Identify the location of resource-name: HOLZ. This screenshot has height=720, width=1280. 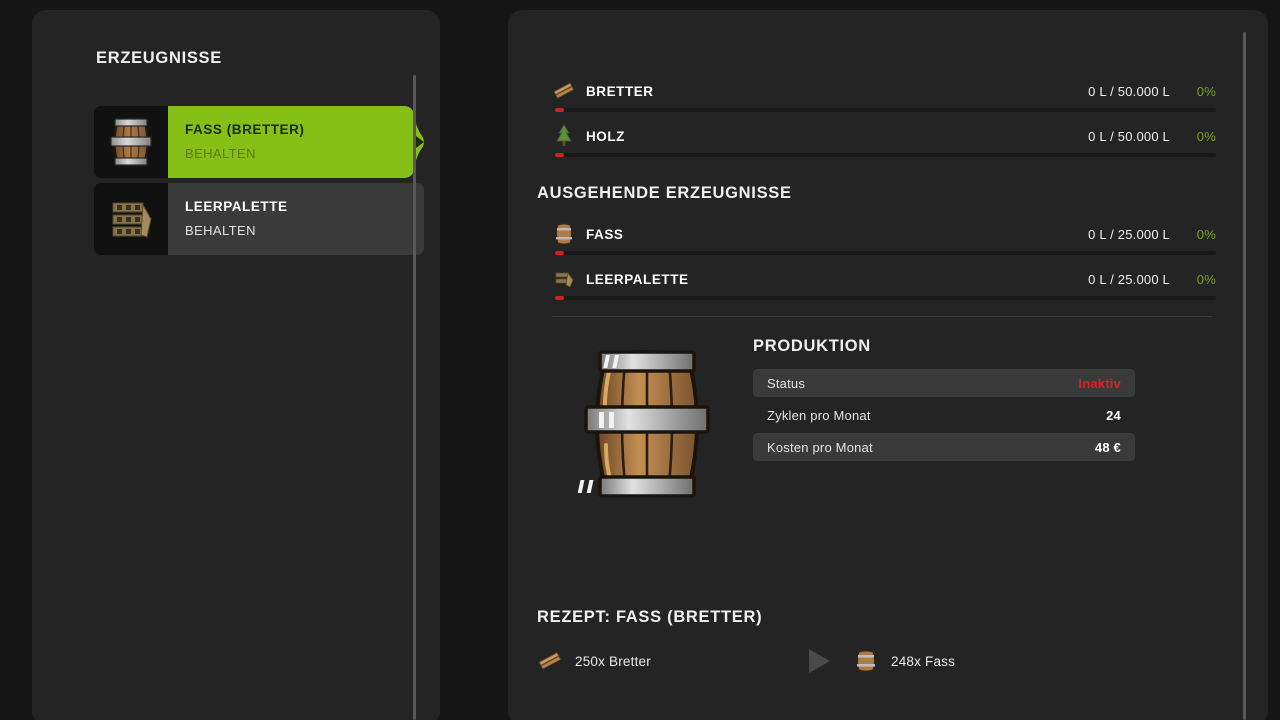
(605, 136).